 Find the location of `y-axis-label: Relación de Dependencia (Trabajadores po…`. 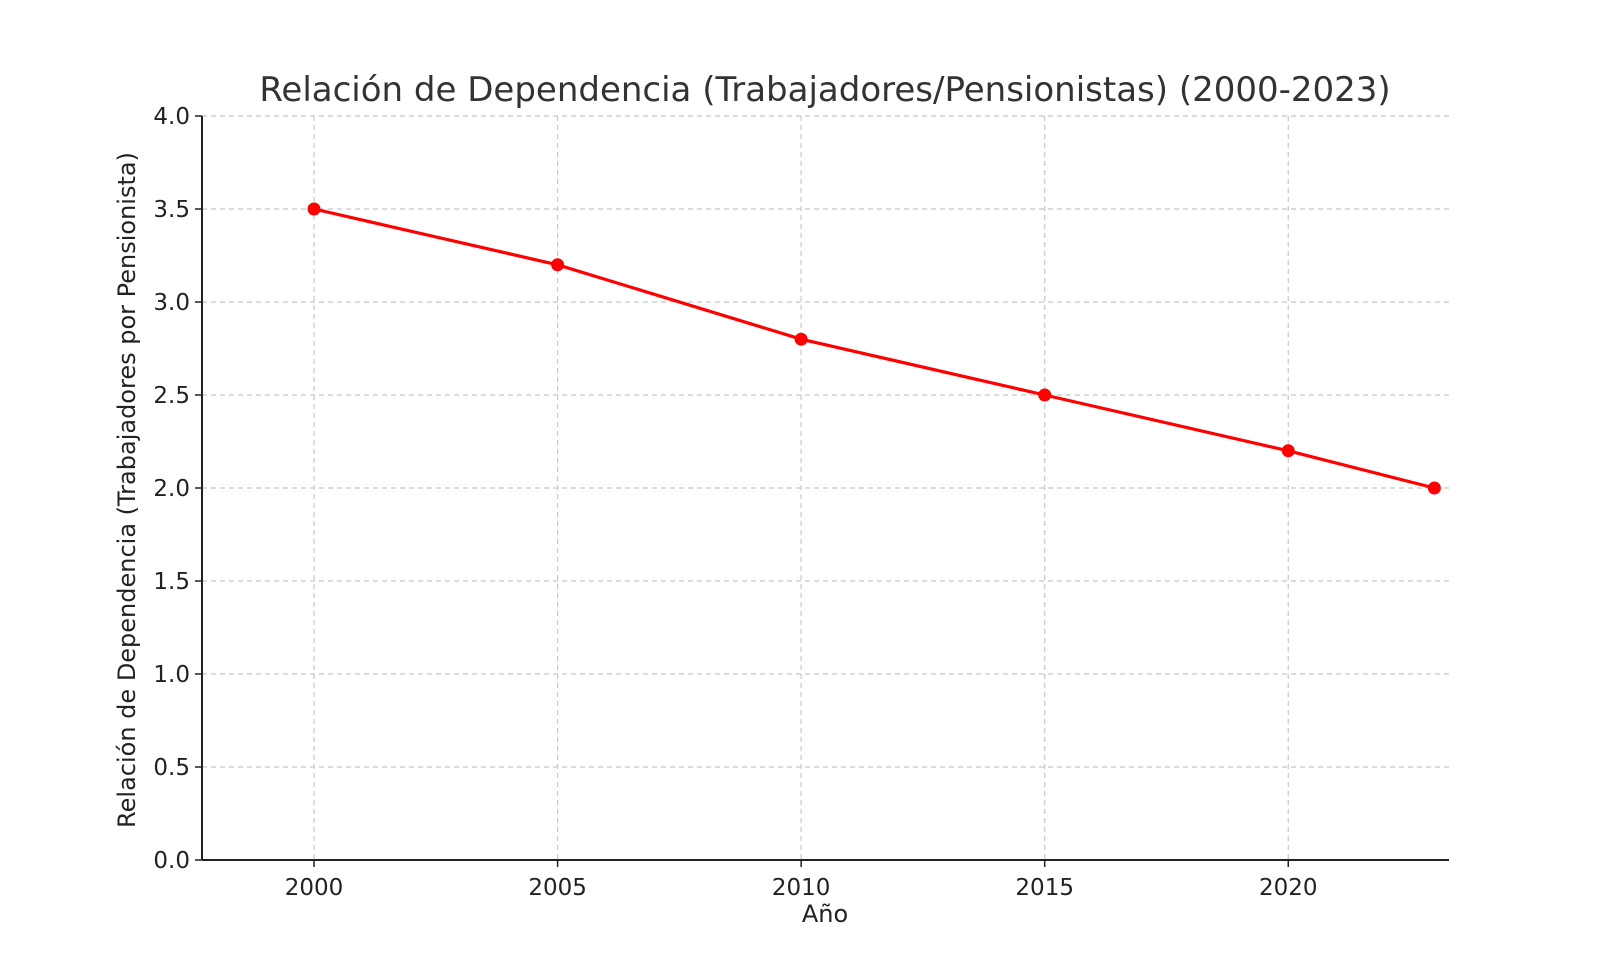

y-axis-label: Relación de Dependencia (Trabajadores po… is located at coordinates (127, 490).